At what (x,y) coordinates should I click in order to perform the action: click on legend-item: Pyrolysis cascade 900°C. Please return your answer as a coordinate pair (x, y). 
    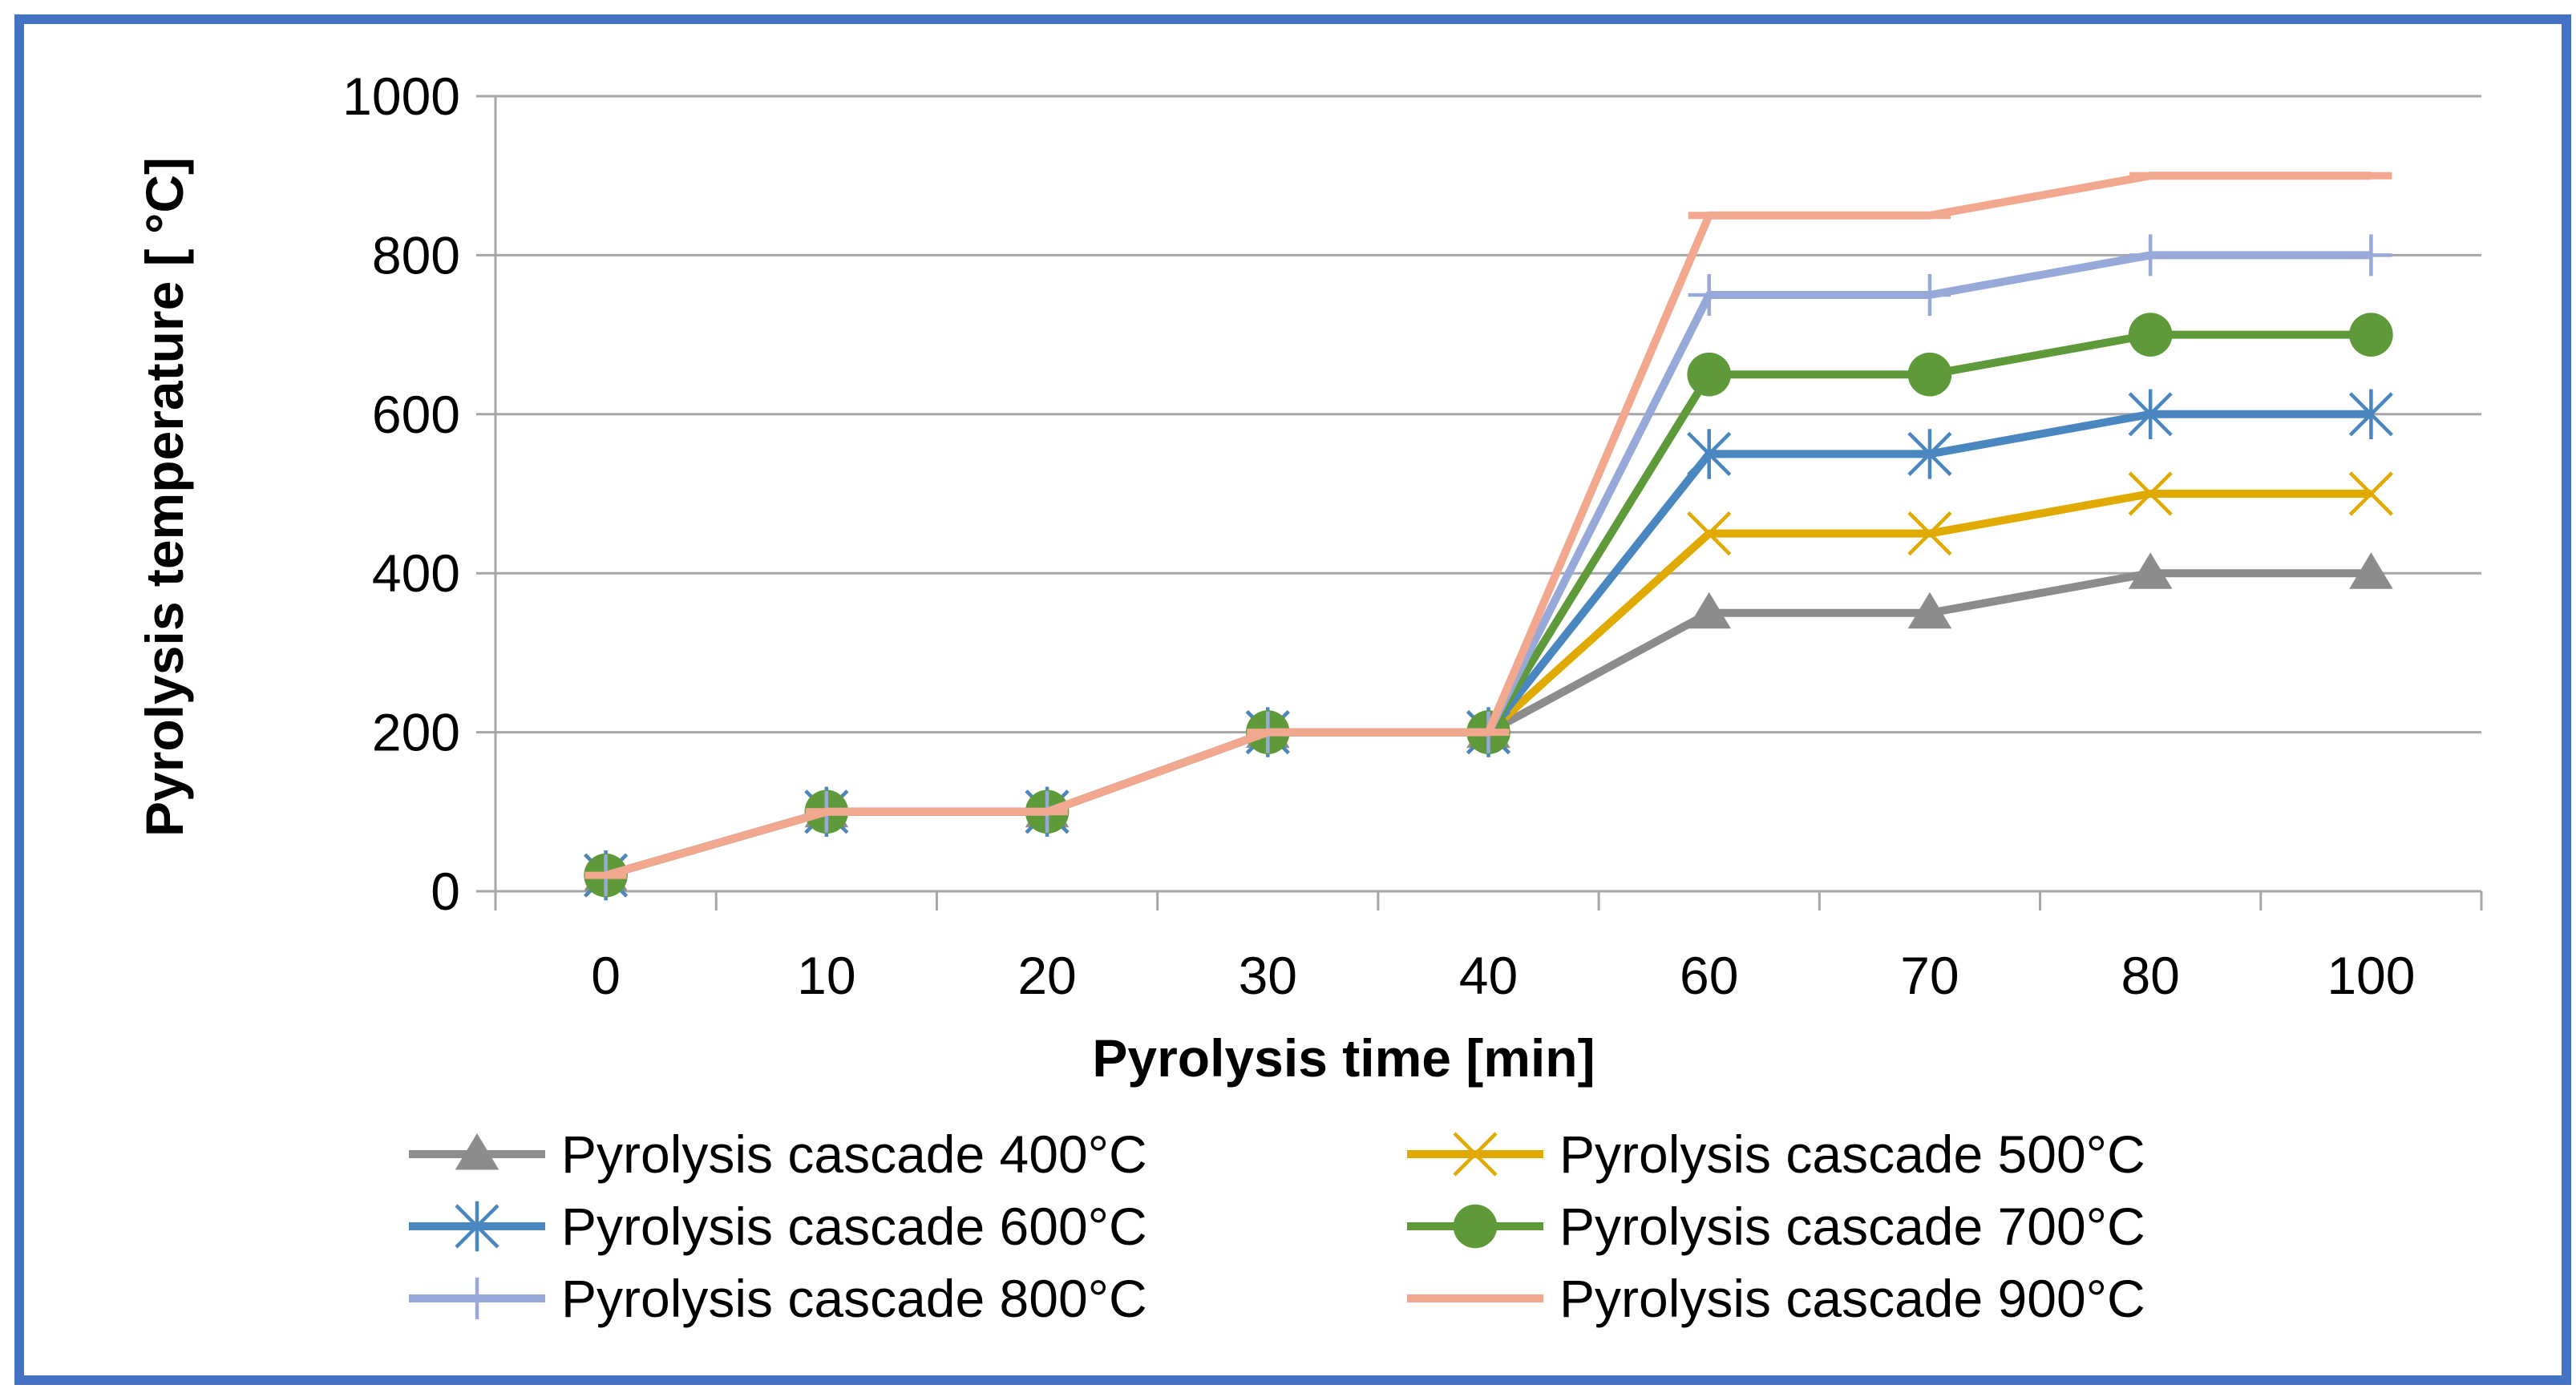
    Looking at the image, I should click on (1776, 1298).